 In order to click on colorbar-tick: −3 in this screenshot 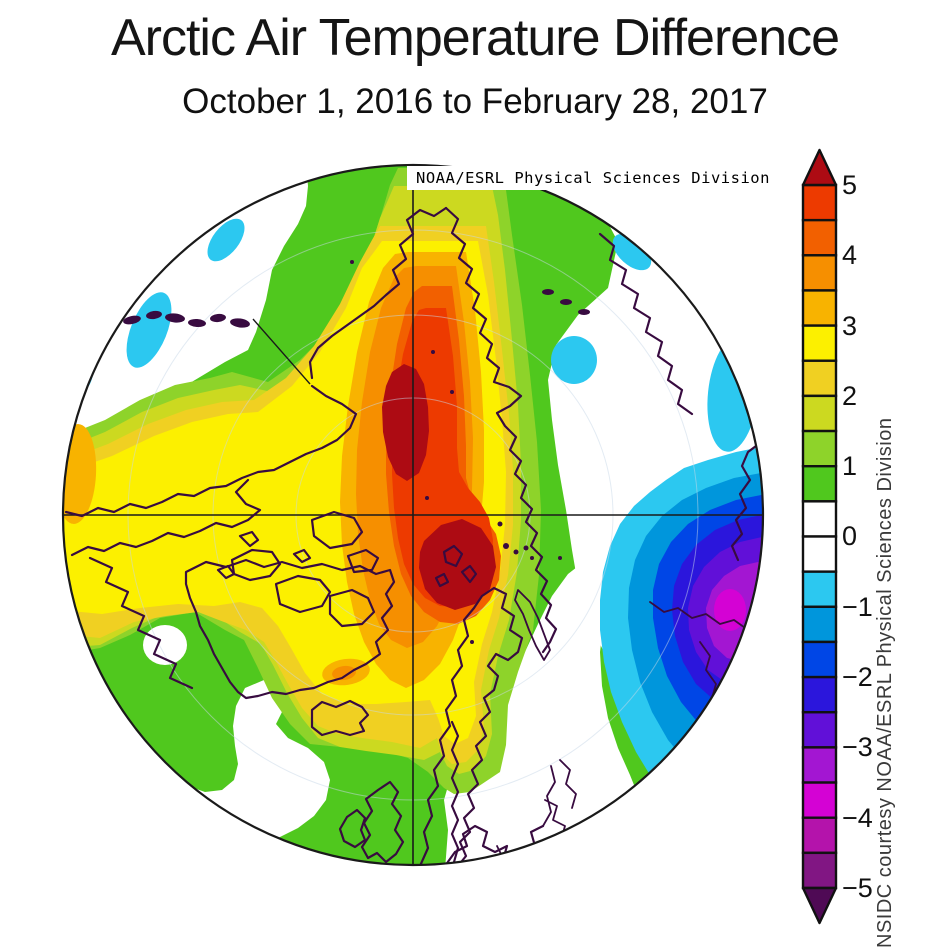, I will do `click(857, 747)`.